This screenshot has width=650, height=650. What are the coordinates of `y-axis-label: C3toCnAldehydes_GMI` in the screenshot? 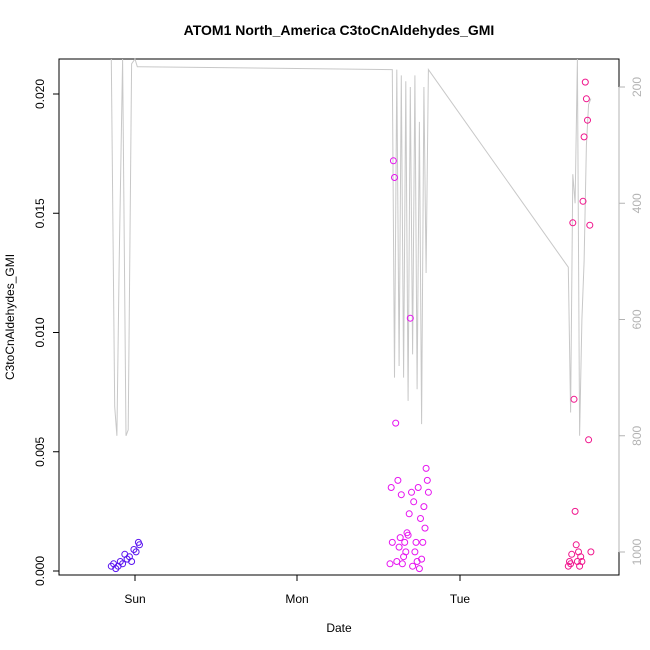 It's located at (10, 317).